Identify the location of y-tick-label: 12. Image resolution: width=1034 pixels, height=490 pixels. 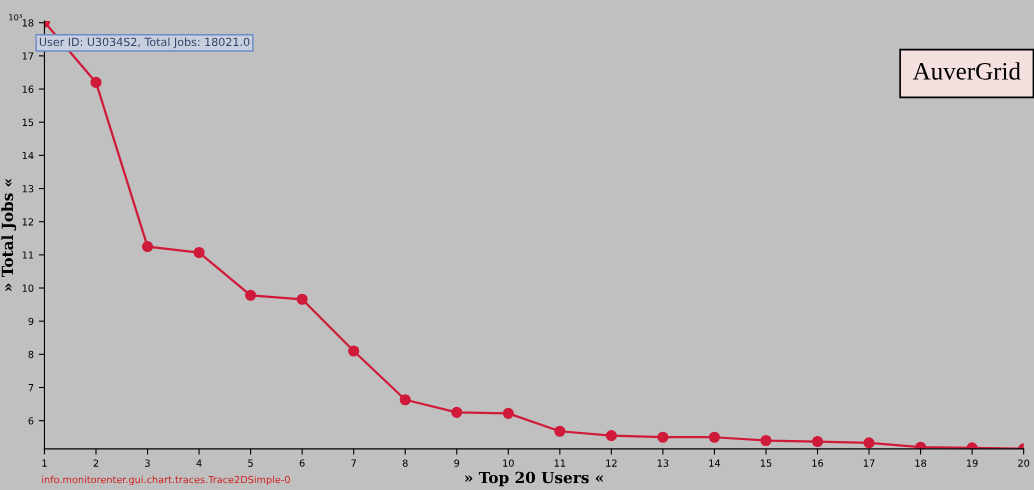
(28, 222).